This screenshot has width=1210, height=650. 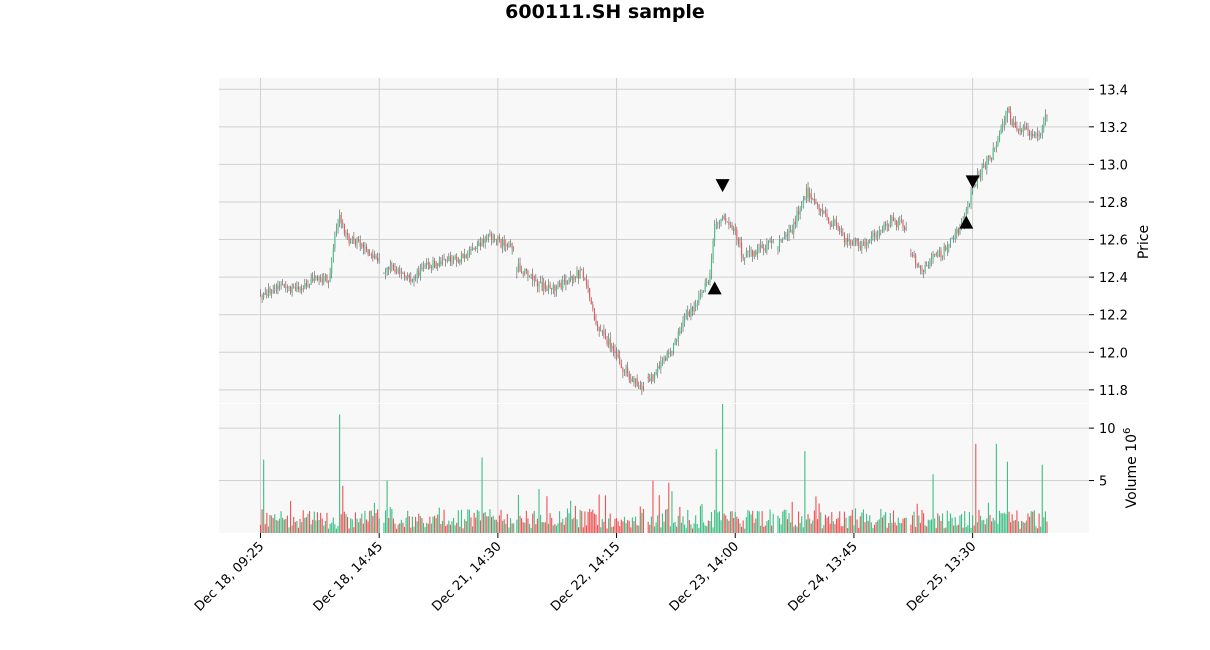 I want to click on volume-exponent: 6, so click(x=1127, y=431).